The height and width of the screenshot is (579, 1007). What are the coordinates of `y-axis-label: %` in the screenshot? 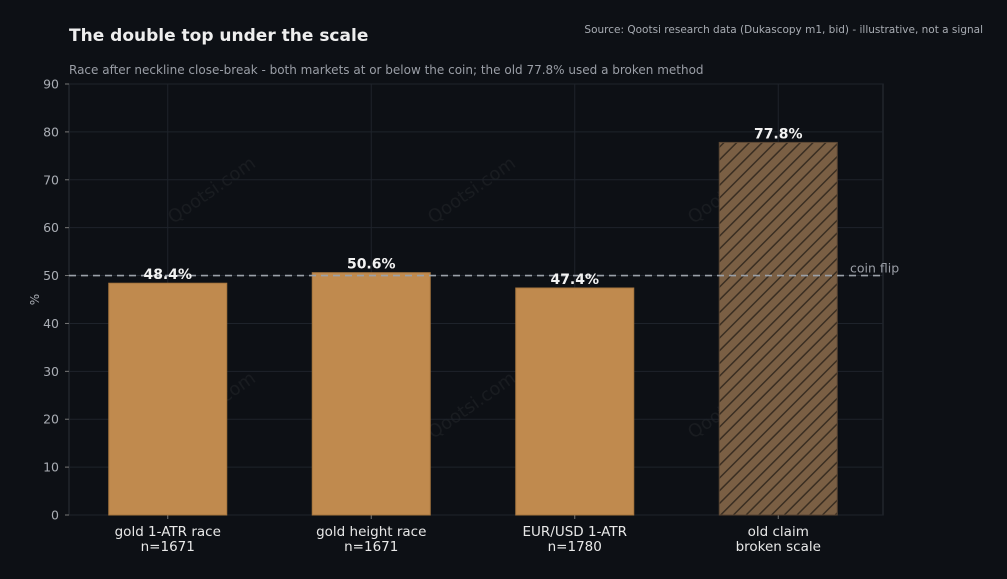 It's located at (35, 299).